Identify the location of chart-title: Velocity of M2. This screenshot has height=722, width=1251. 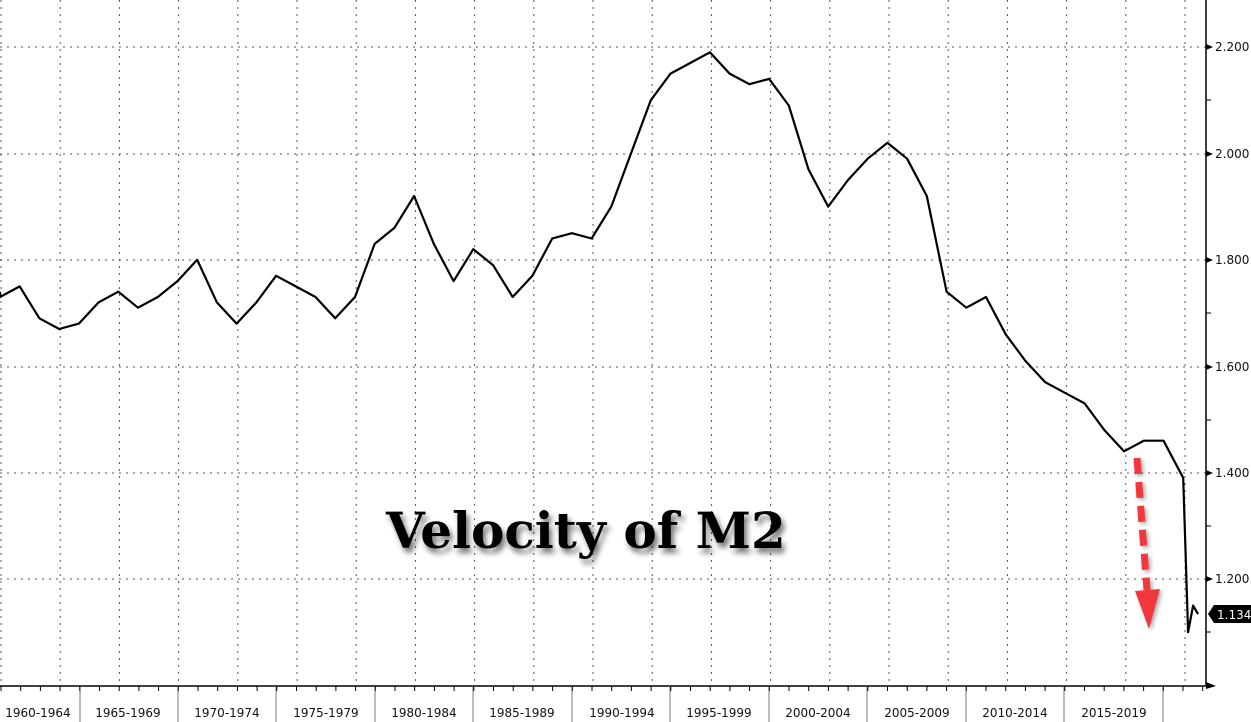
(585, 530).